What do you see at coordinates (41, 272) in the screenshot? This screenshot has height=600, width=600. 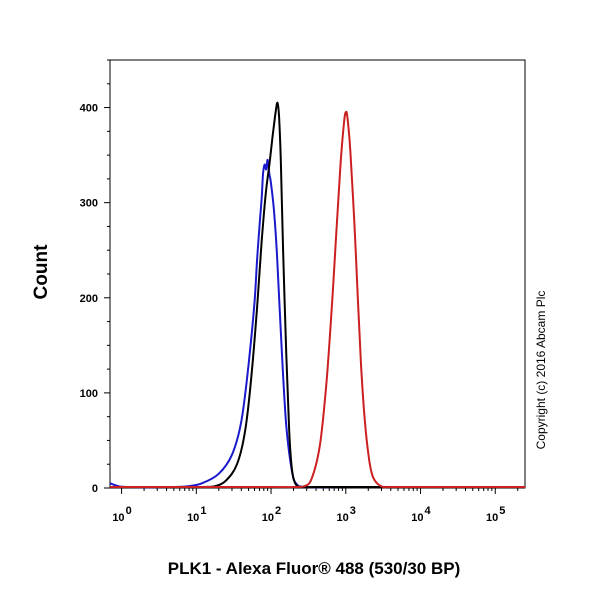 I see `y-axis-label: Count` at bounding box center [41, 272].